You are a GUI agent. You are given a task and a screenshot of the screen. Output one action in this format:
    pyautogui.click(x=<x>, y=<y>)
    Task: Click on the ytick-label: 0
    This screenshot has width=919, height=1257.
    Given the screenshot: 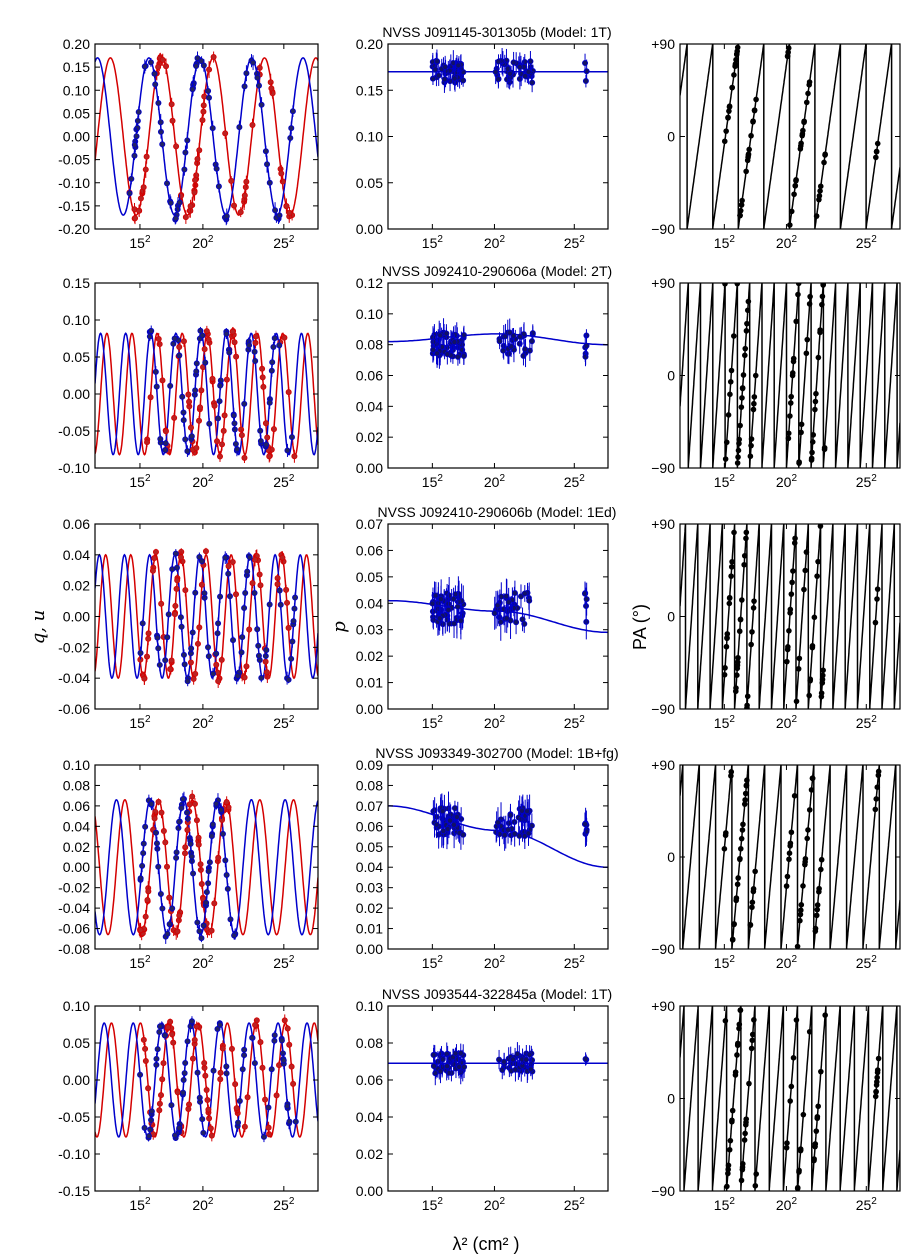 What is the action you would take?
    pyautogui.click(x=671, y=376)
    